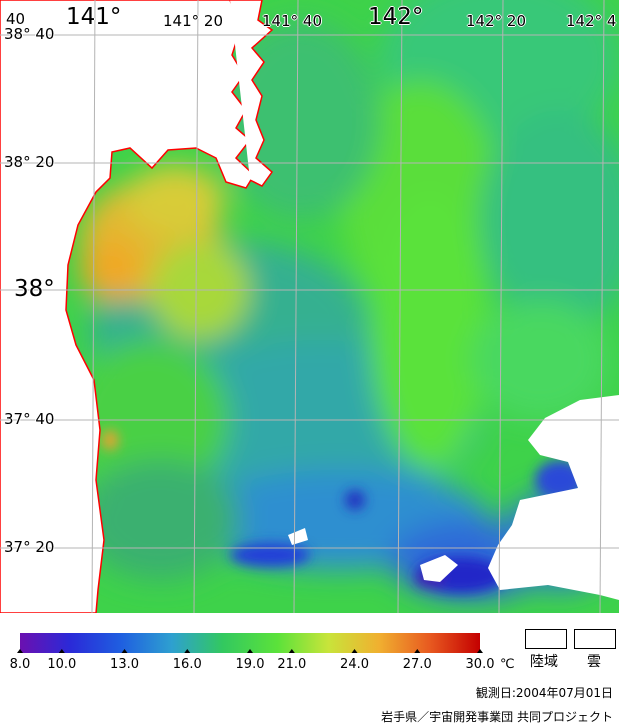 This screenshot has height=725, width=619. I want to click on tick-label: 8.0, so click(20, 664).